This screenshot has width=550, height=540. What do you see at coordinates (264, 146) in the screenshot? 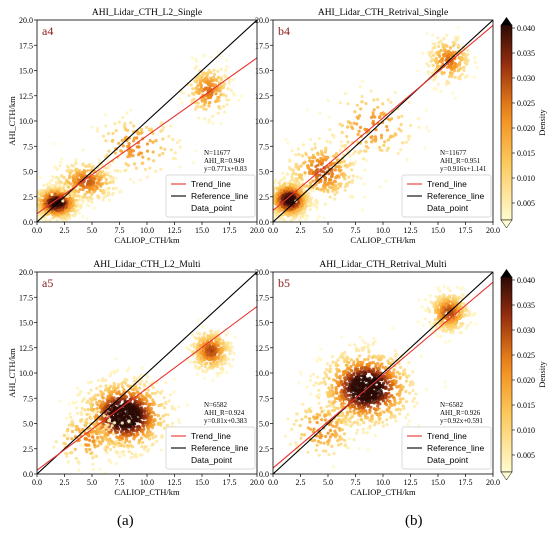
I see `y-tick-label: 7.5` at bounding box center [264, 146].